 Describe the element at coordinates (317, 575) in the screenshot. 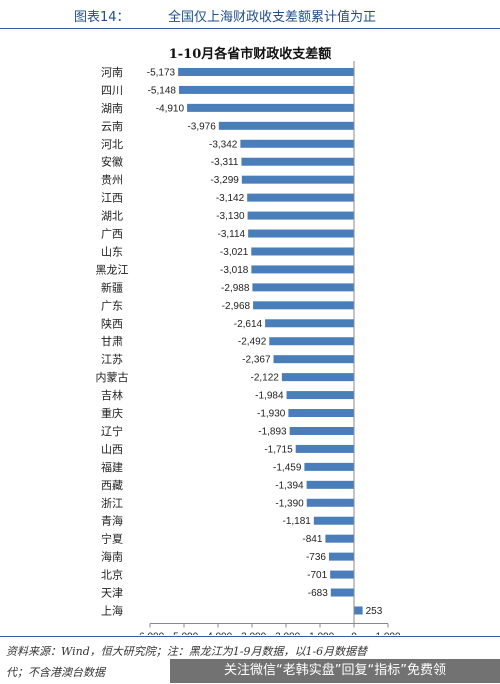

I see `data-label: -701` at that location.